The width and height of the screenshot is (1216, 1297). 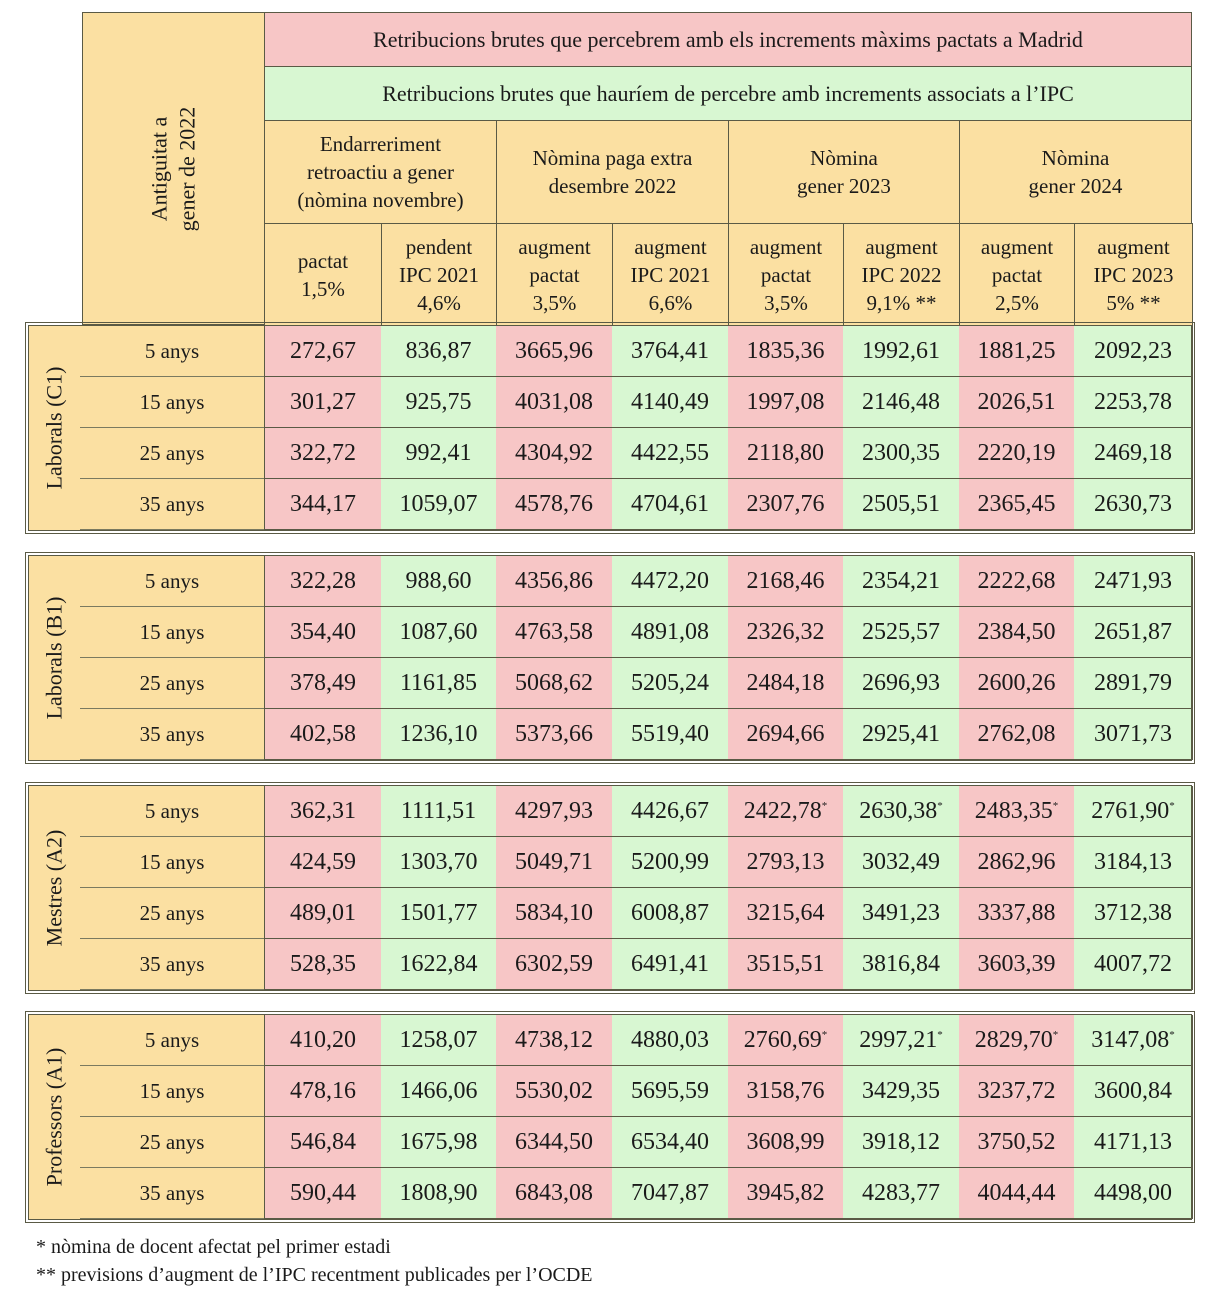 What do you see at coordinates (670, 504) in the screenshot?
I see `table-cell: 4704,61` at bounding box center [670, 504].